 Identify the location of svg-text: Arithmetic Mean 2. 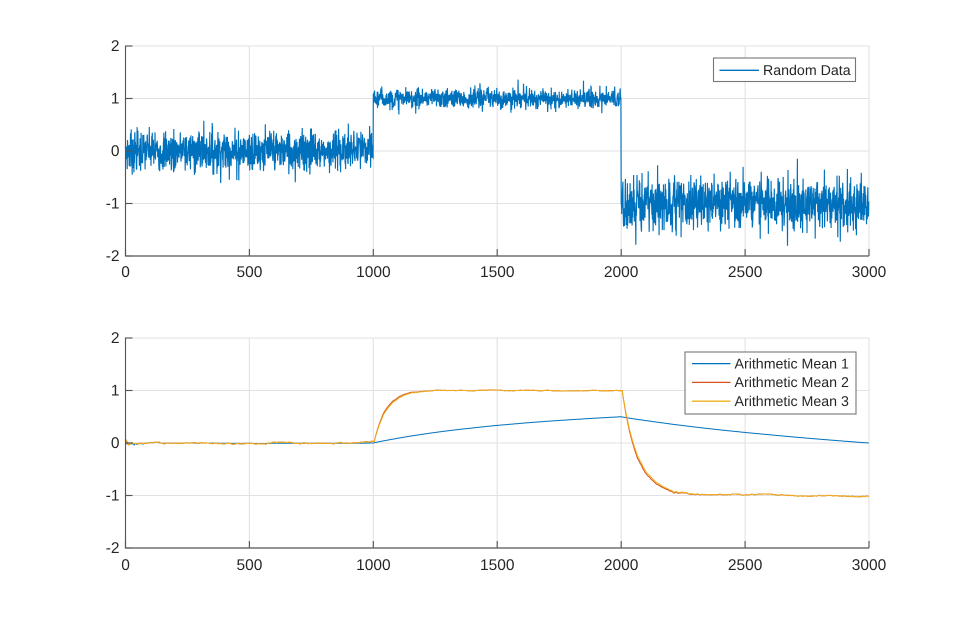
(792, 383).